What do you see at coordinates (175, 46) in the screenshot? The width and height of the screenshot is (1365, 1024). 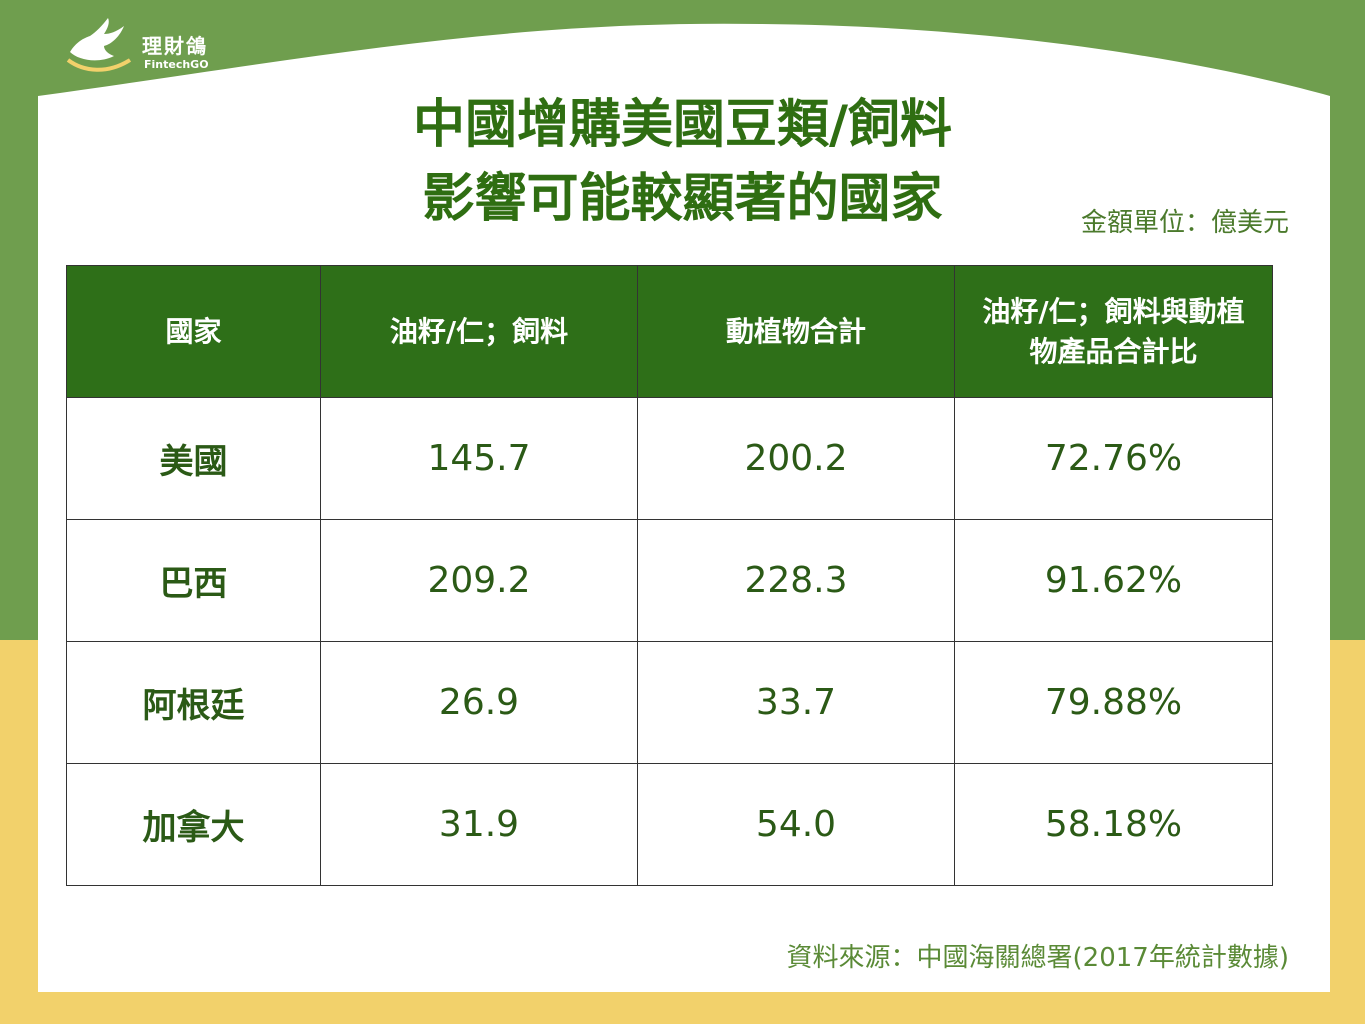 I see `logo-name: 理財鴿` at bounding box center [175, 46].